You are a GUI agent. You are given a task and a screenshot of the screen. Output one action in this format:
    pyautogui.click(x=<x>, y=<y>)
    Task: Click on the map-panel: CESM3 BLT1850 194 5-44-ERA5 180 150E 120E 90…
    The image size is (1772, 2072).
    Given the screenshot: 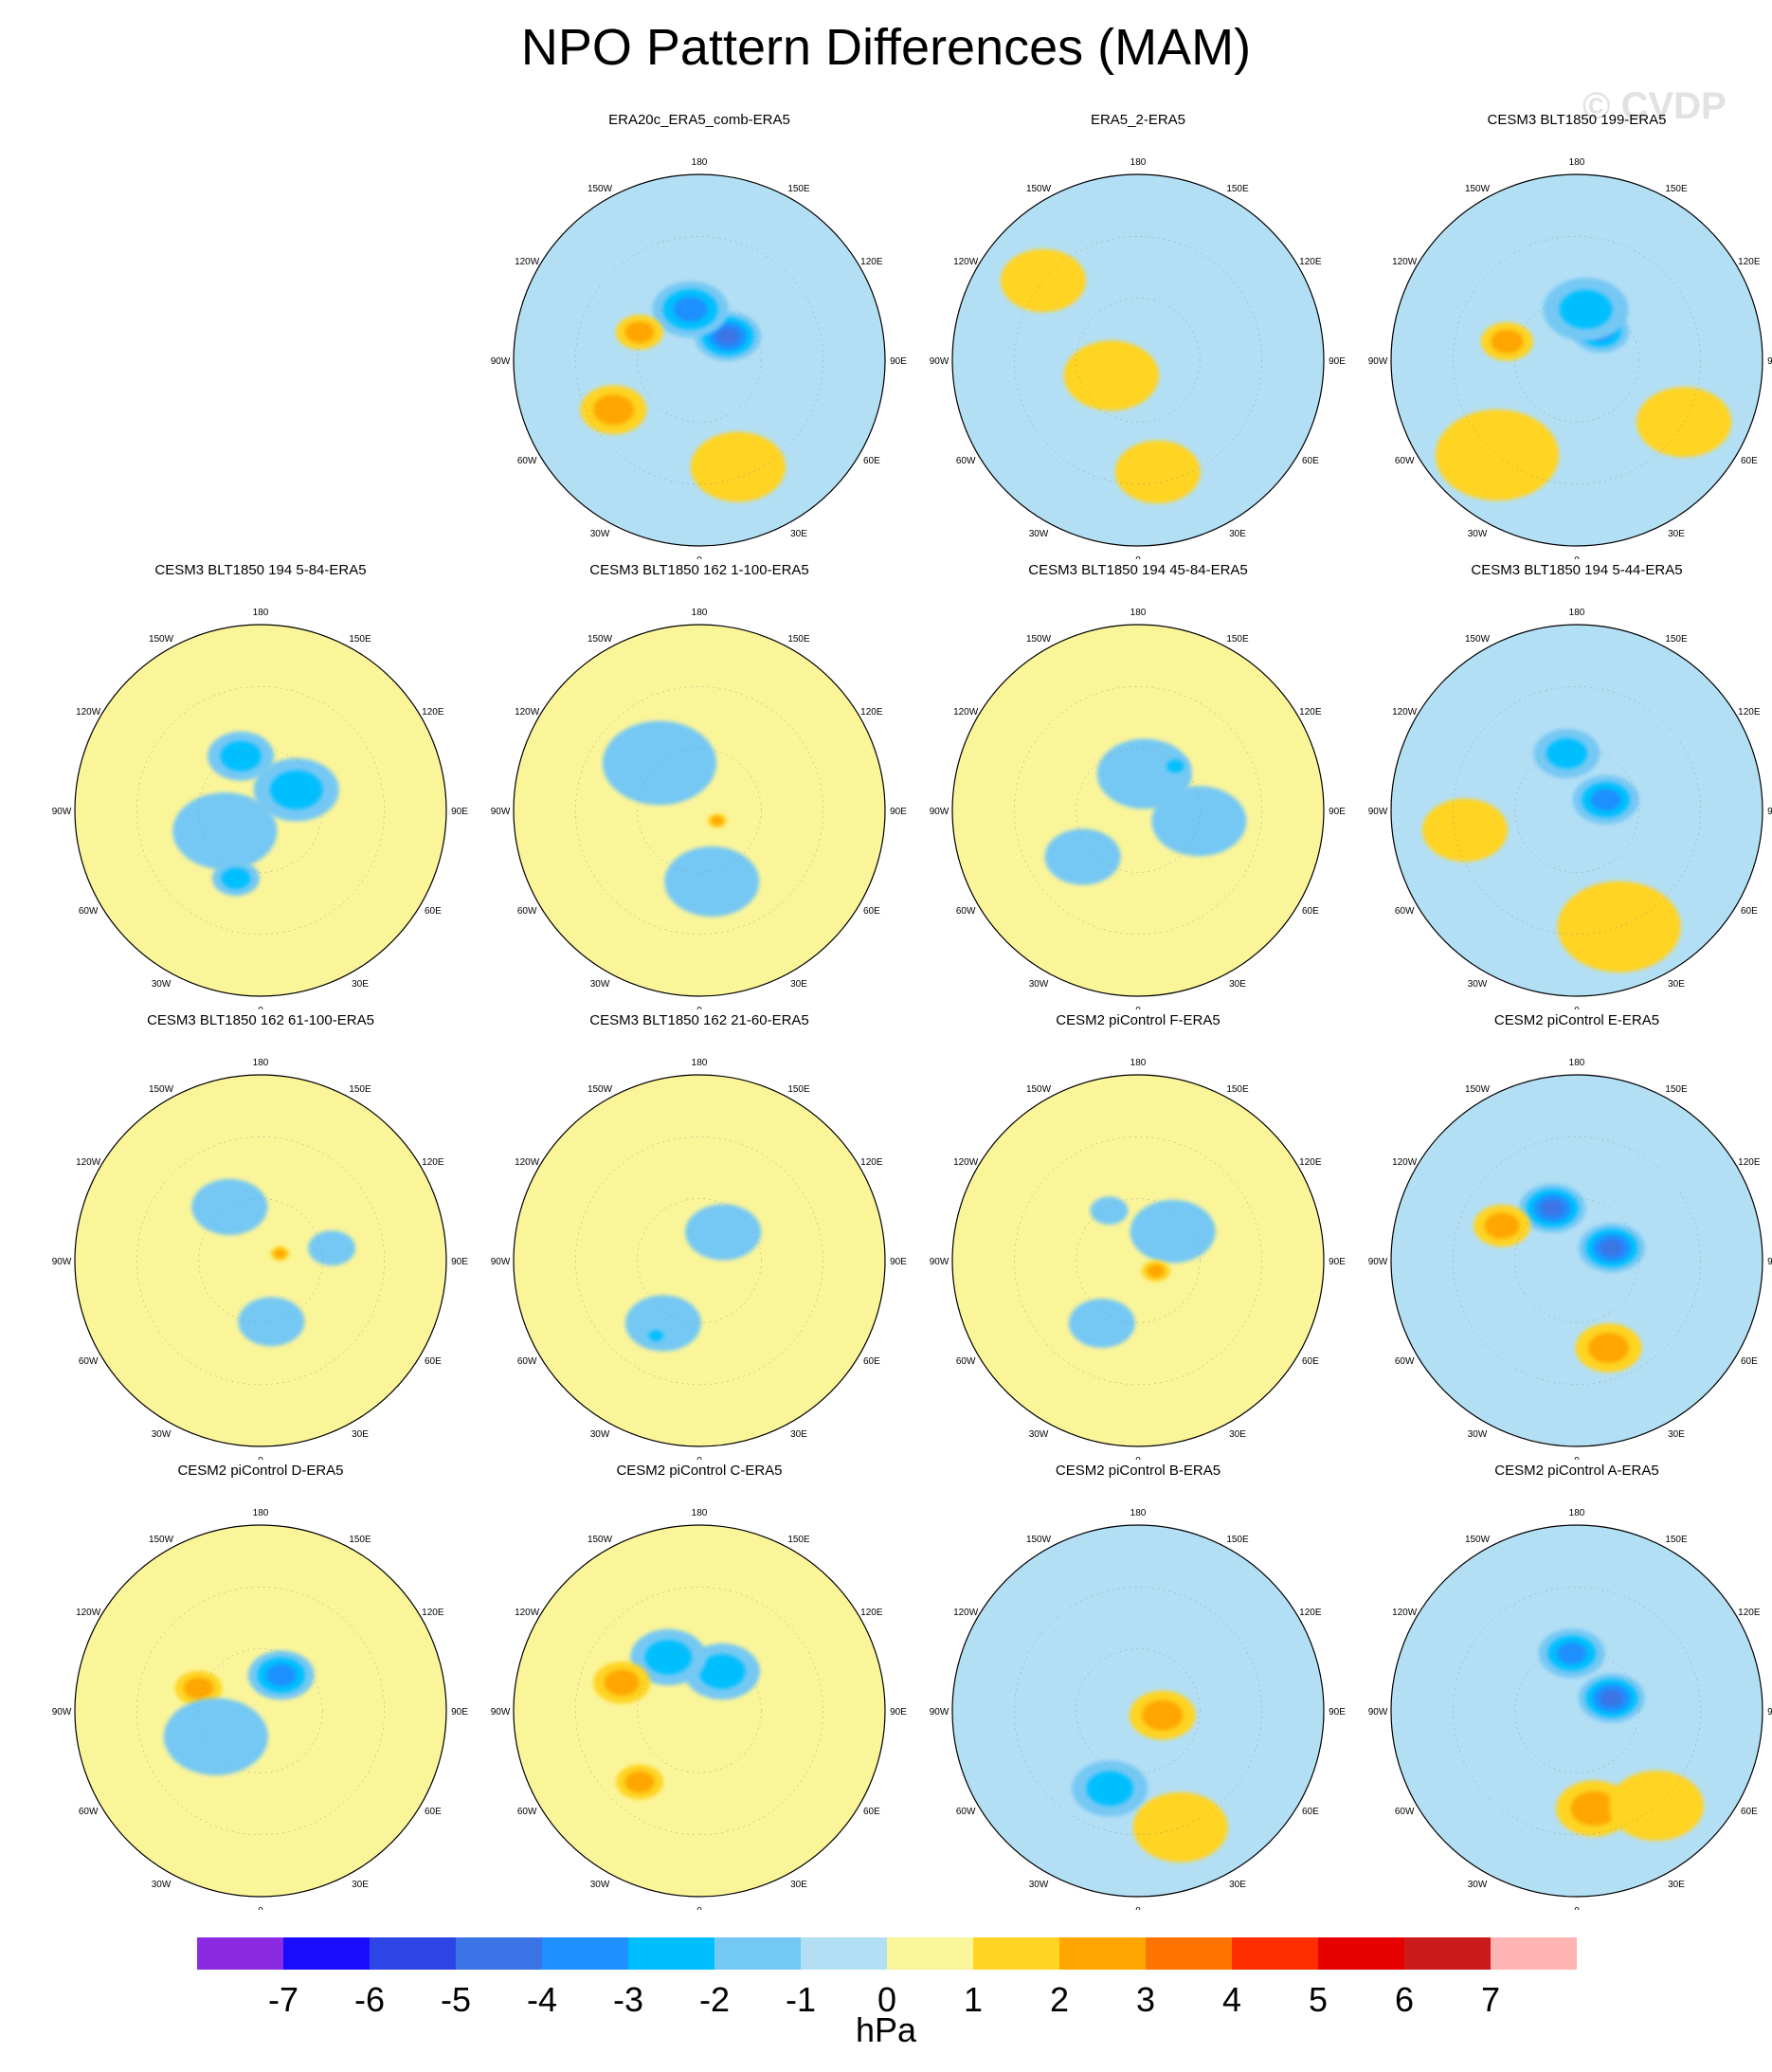 What is the action you would take?
    pyautogui.click(x=1565, y=785)
    